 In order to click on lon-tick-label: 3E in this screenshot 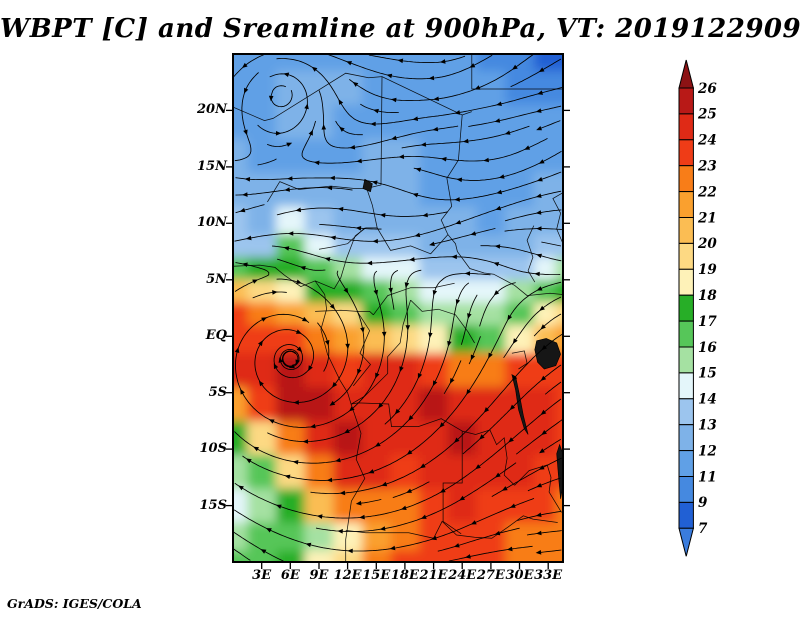, I will do `click(262, 575)`.